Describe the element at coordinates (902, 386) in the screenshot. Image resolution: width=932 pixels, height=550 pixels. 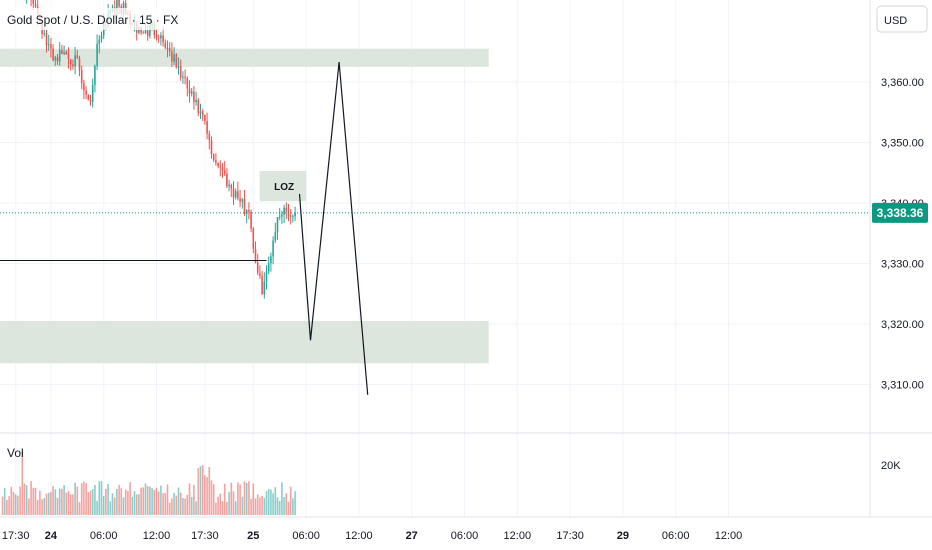
I see `price-tick-label: 3,310.00` at that location.